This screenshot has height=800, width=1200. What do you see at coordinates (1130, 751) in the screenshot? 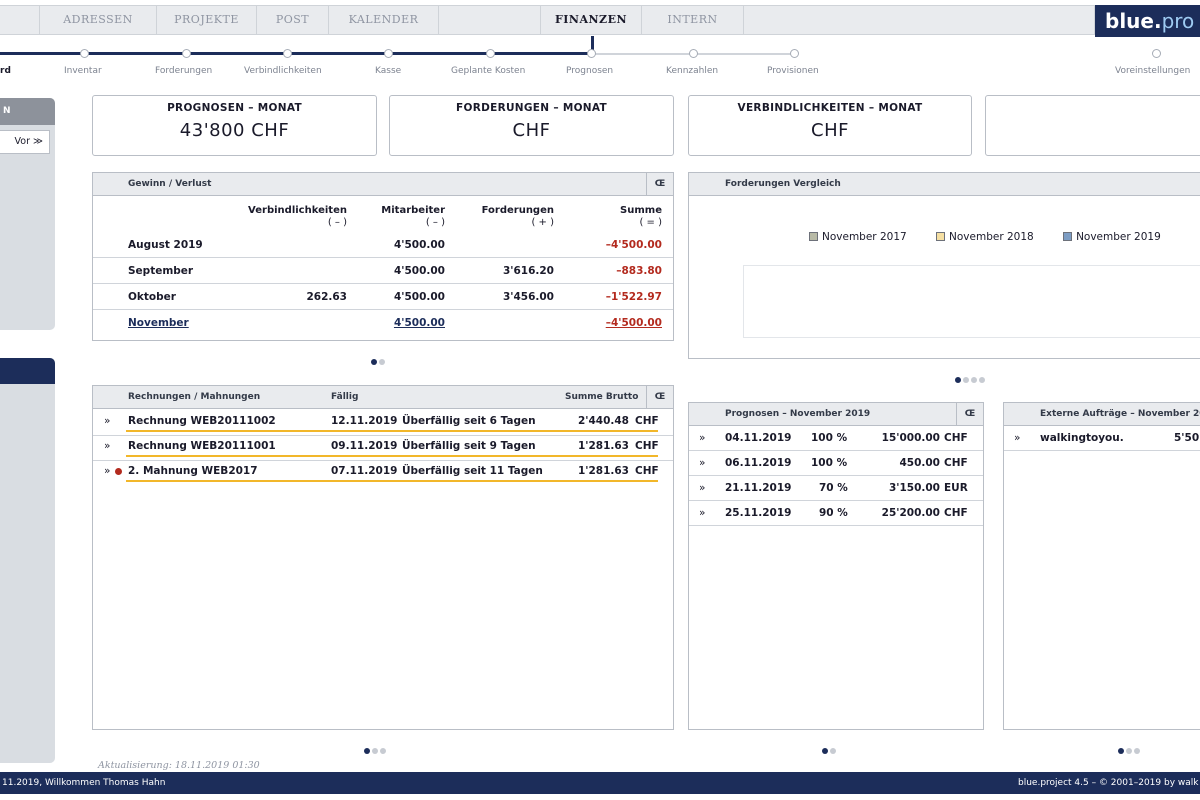
I see `pager-extern` at bounding box center [1130, 751].